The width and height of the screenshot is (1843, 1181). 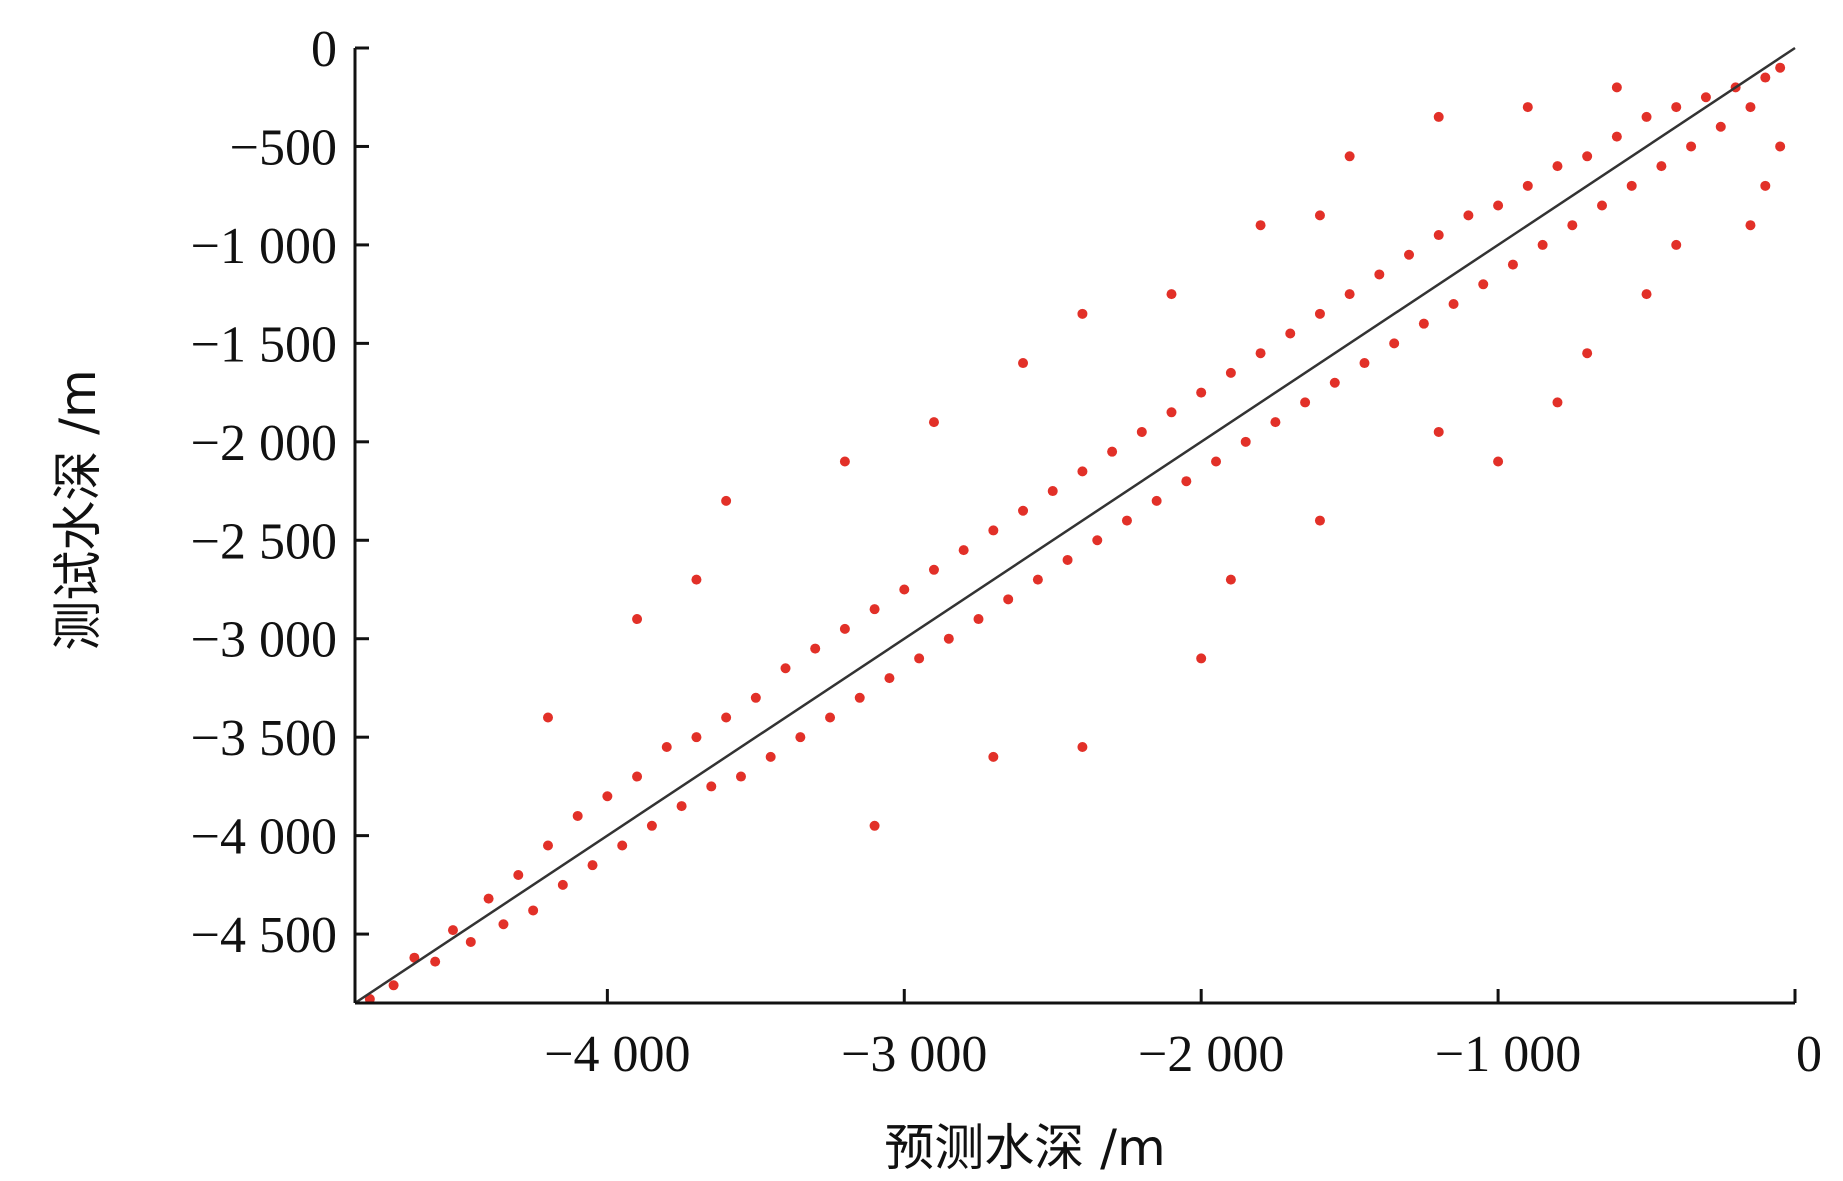 I want to click on y-tick-label: −500, so click(x=283, y=147).